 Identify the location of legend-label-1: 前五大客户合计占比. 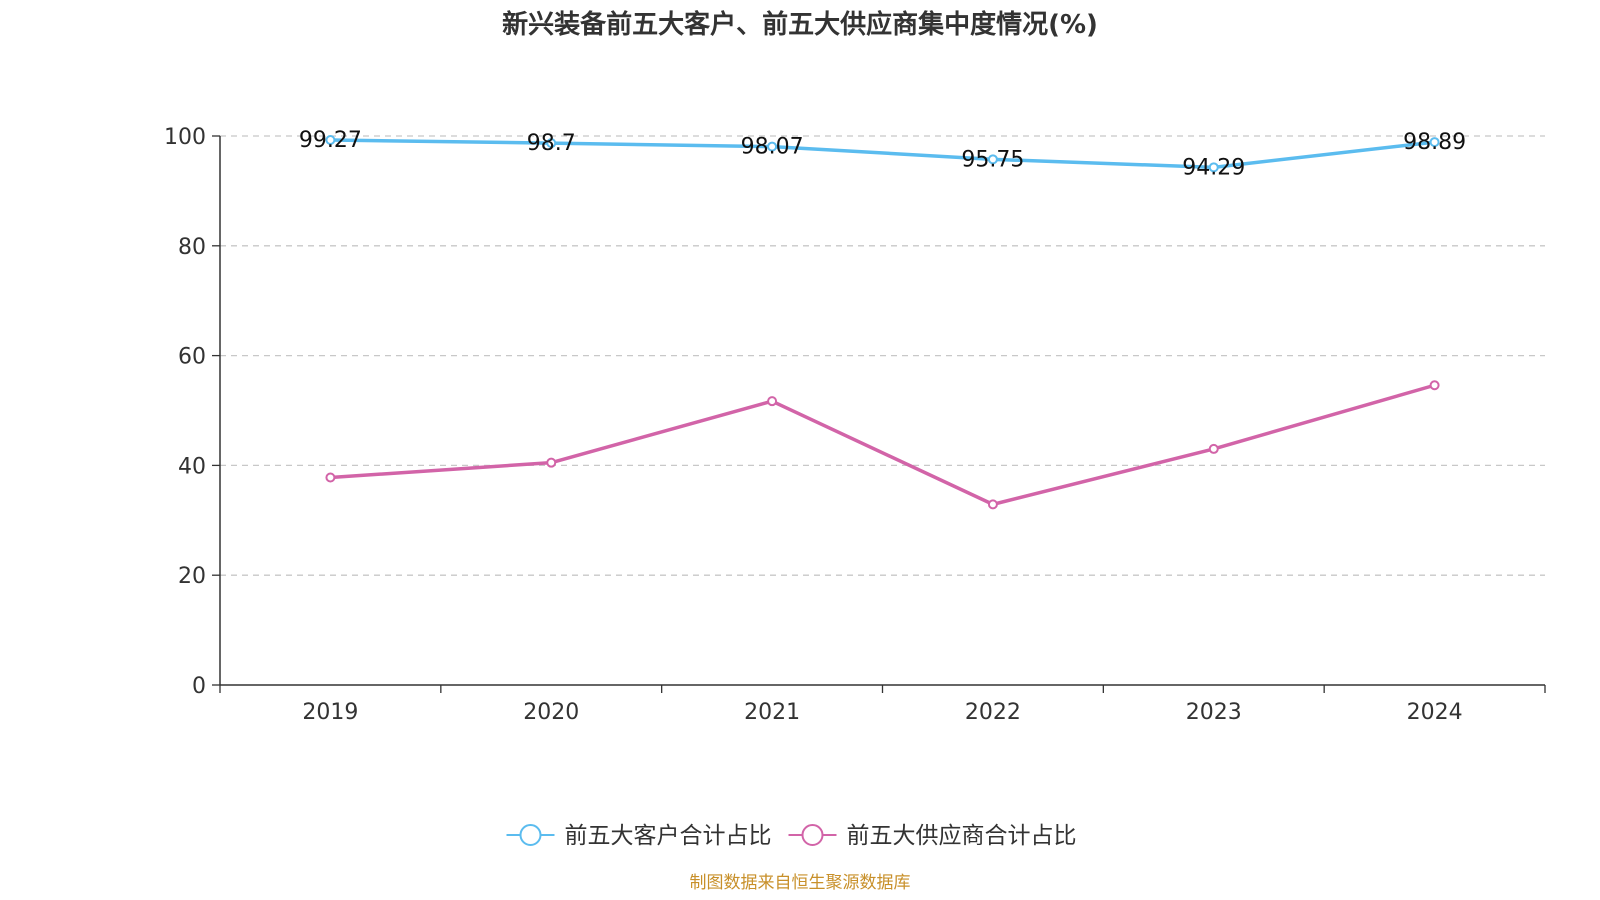
(668, 836).